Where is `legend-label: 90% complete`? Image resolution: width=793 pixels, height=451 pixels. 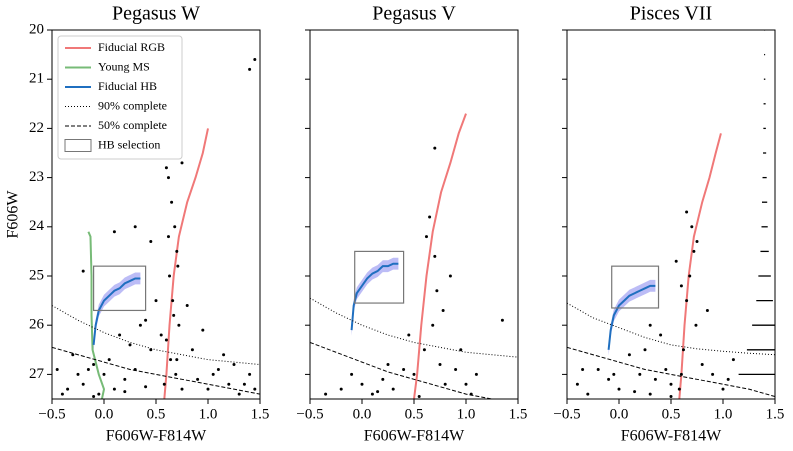
legend-label: 90% complete is located at coordinates (132, 105).